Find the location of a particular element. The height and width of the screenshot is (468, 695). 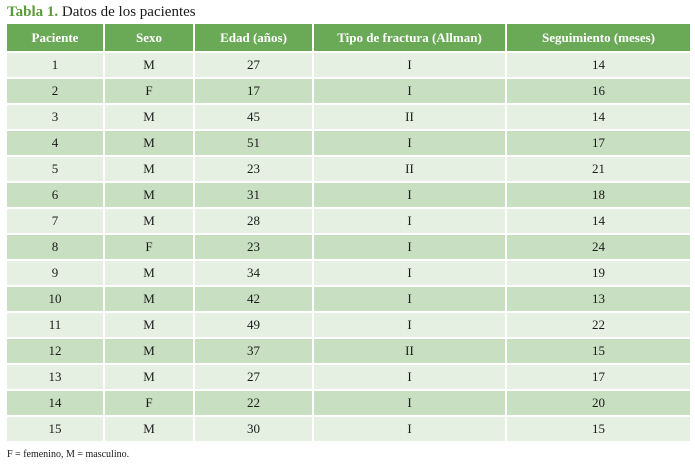

table-row: 2 F 17 I 16 is located at coordinates (348, 90).